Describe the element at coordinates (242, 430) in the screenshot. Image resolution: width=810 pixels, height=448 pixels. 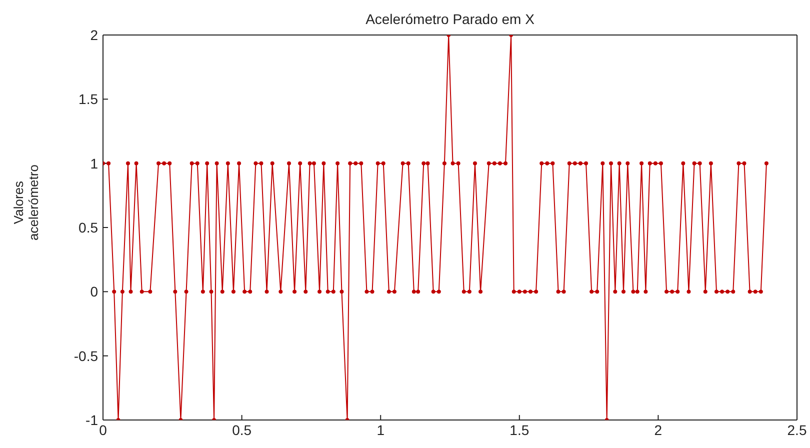
I see `x-tick-label: 0.5` at that location.